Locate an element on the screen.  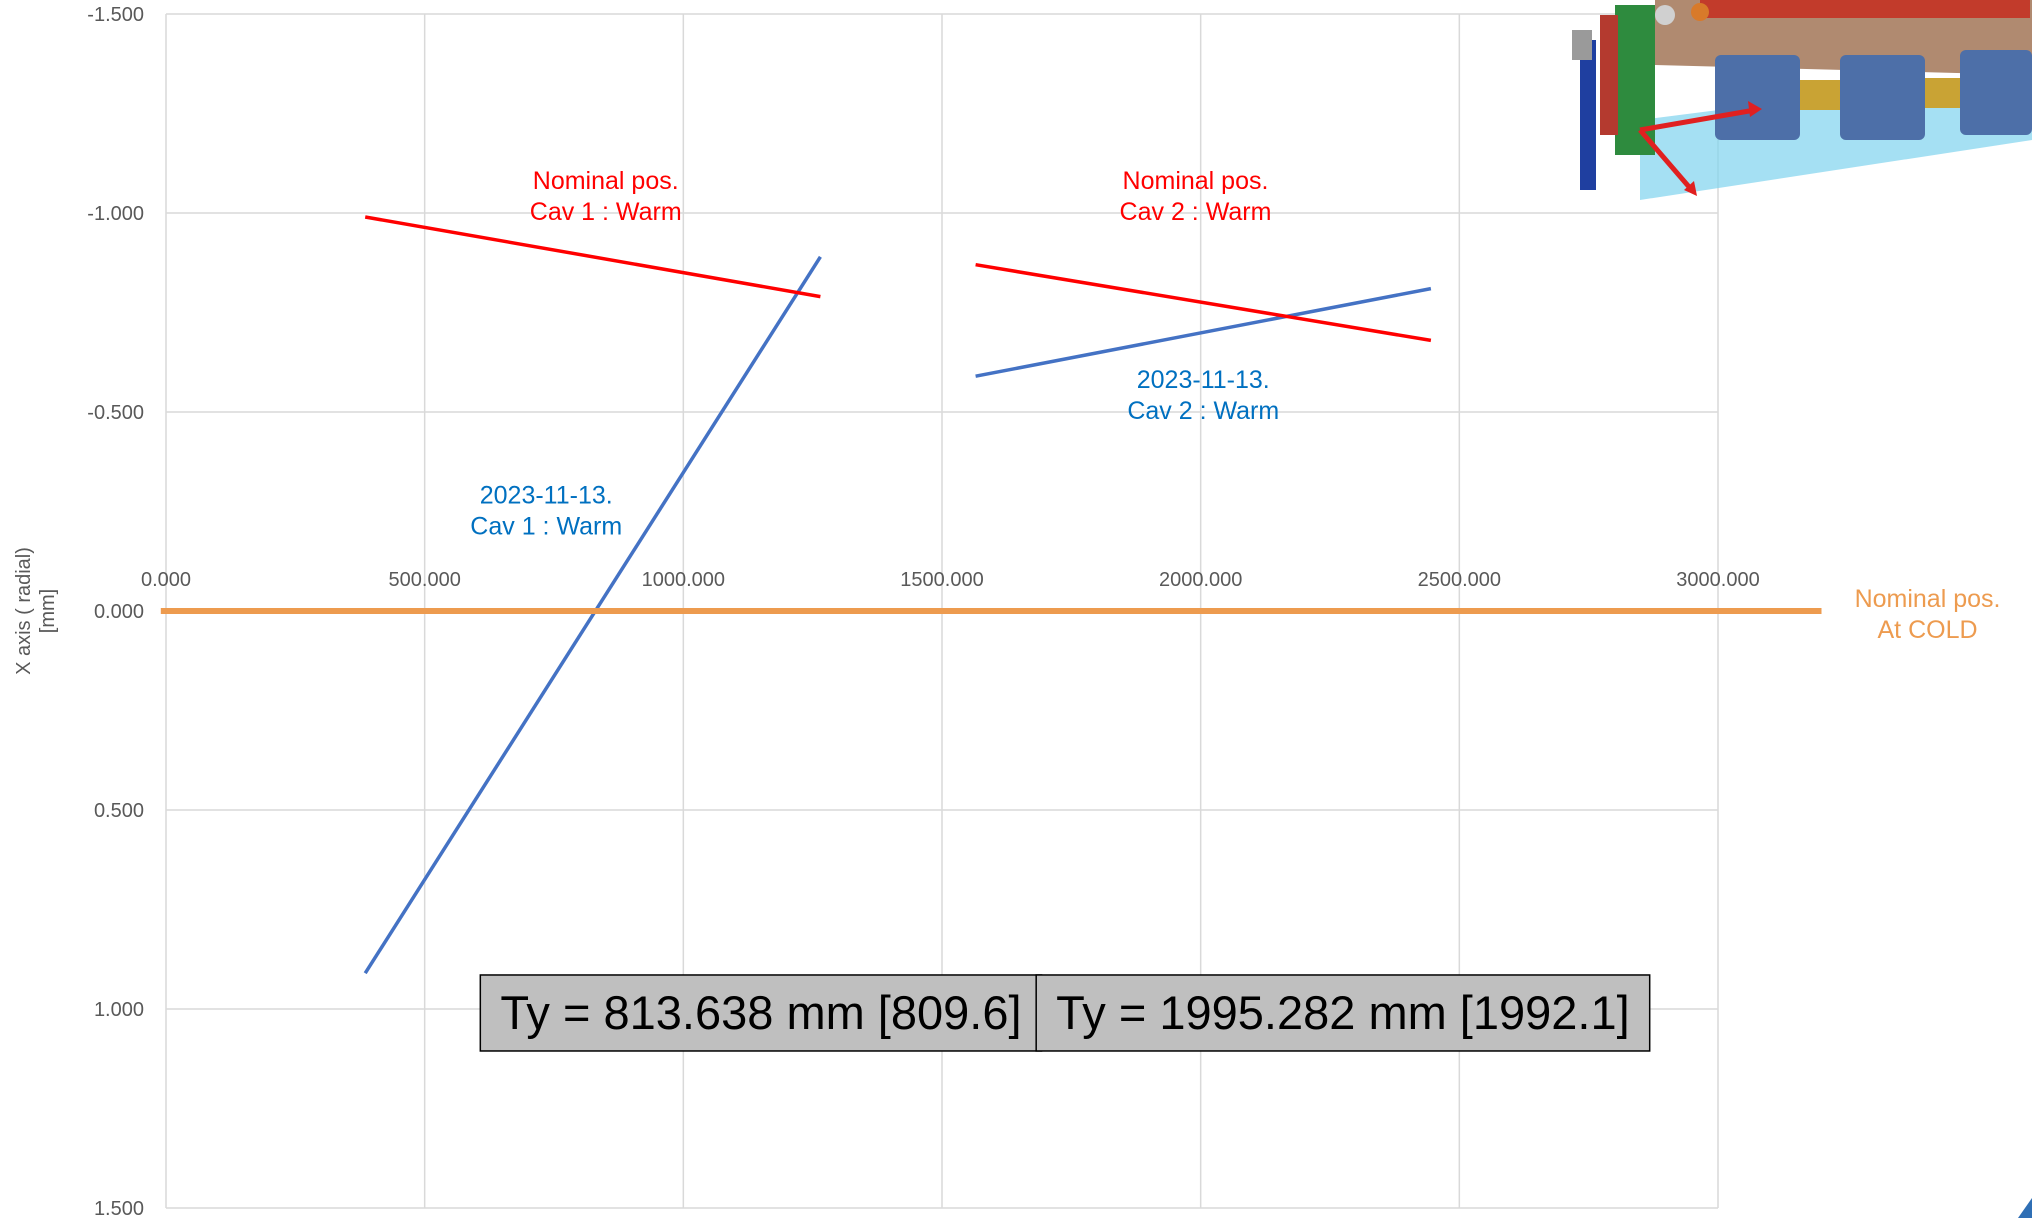
value-box-0: Ty = 813.638 mm [809.6] is located at coordinates (761, 1013).